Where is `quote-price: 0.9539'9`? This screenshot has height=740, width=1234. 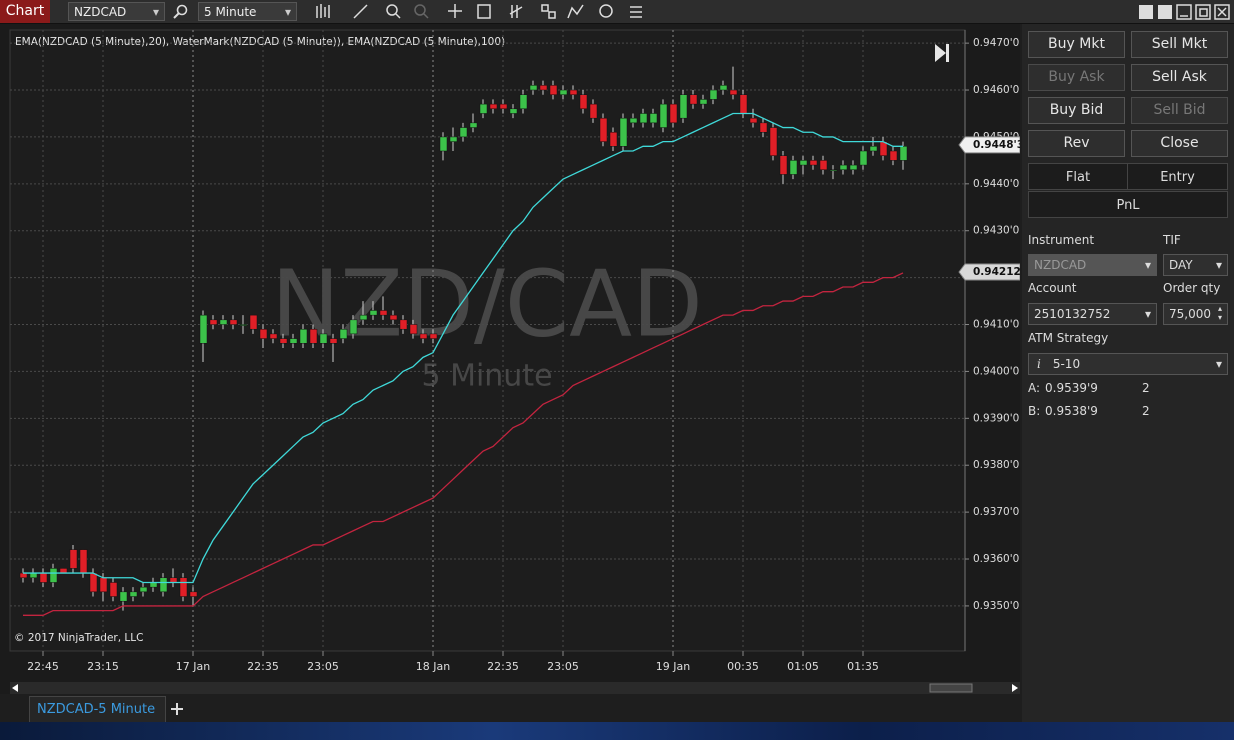 quote-price: 0.9539'9 is located at coordinates (1071, 388).